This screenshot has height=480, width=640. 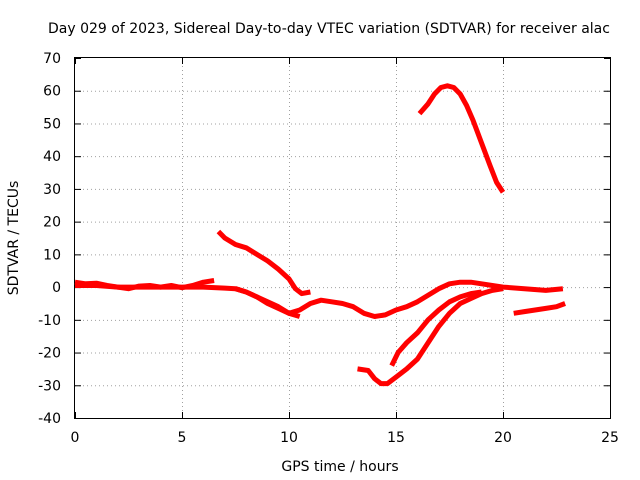 I want to click on x-tick-label: 5, so click(x=182, y=438).